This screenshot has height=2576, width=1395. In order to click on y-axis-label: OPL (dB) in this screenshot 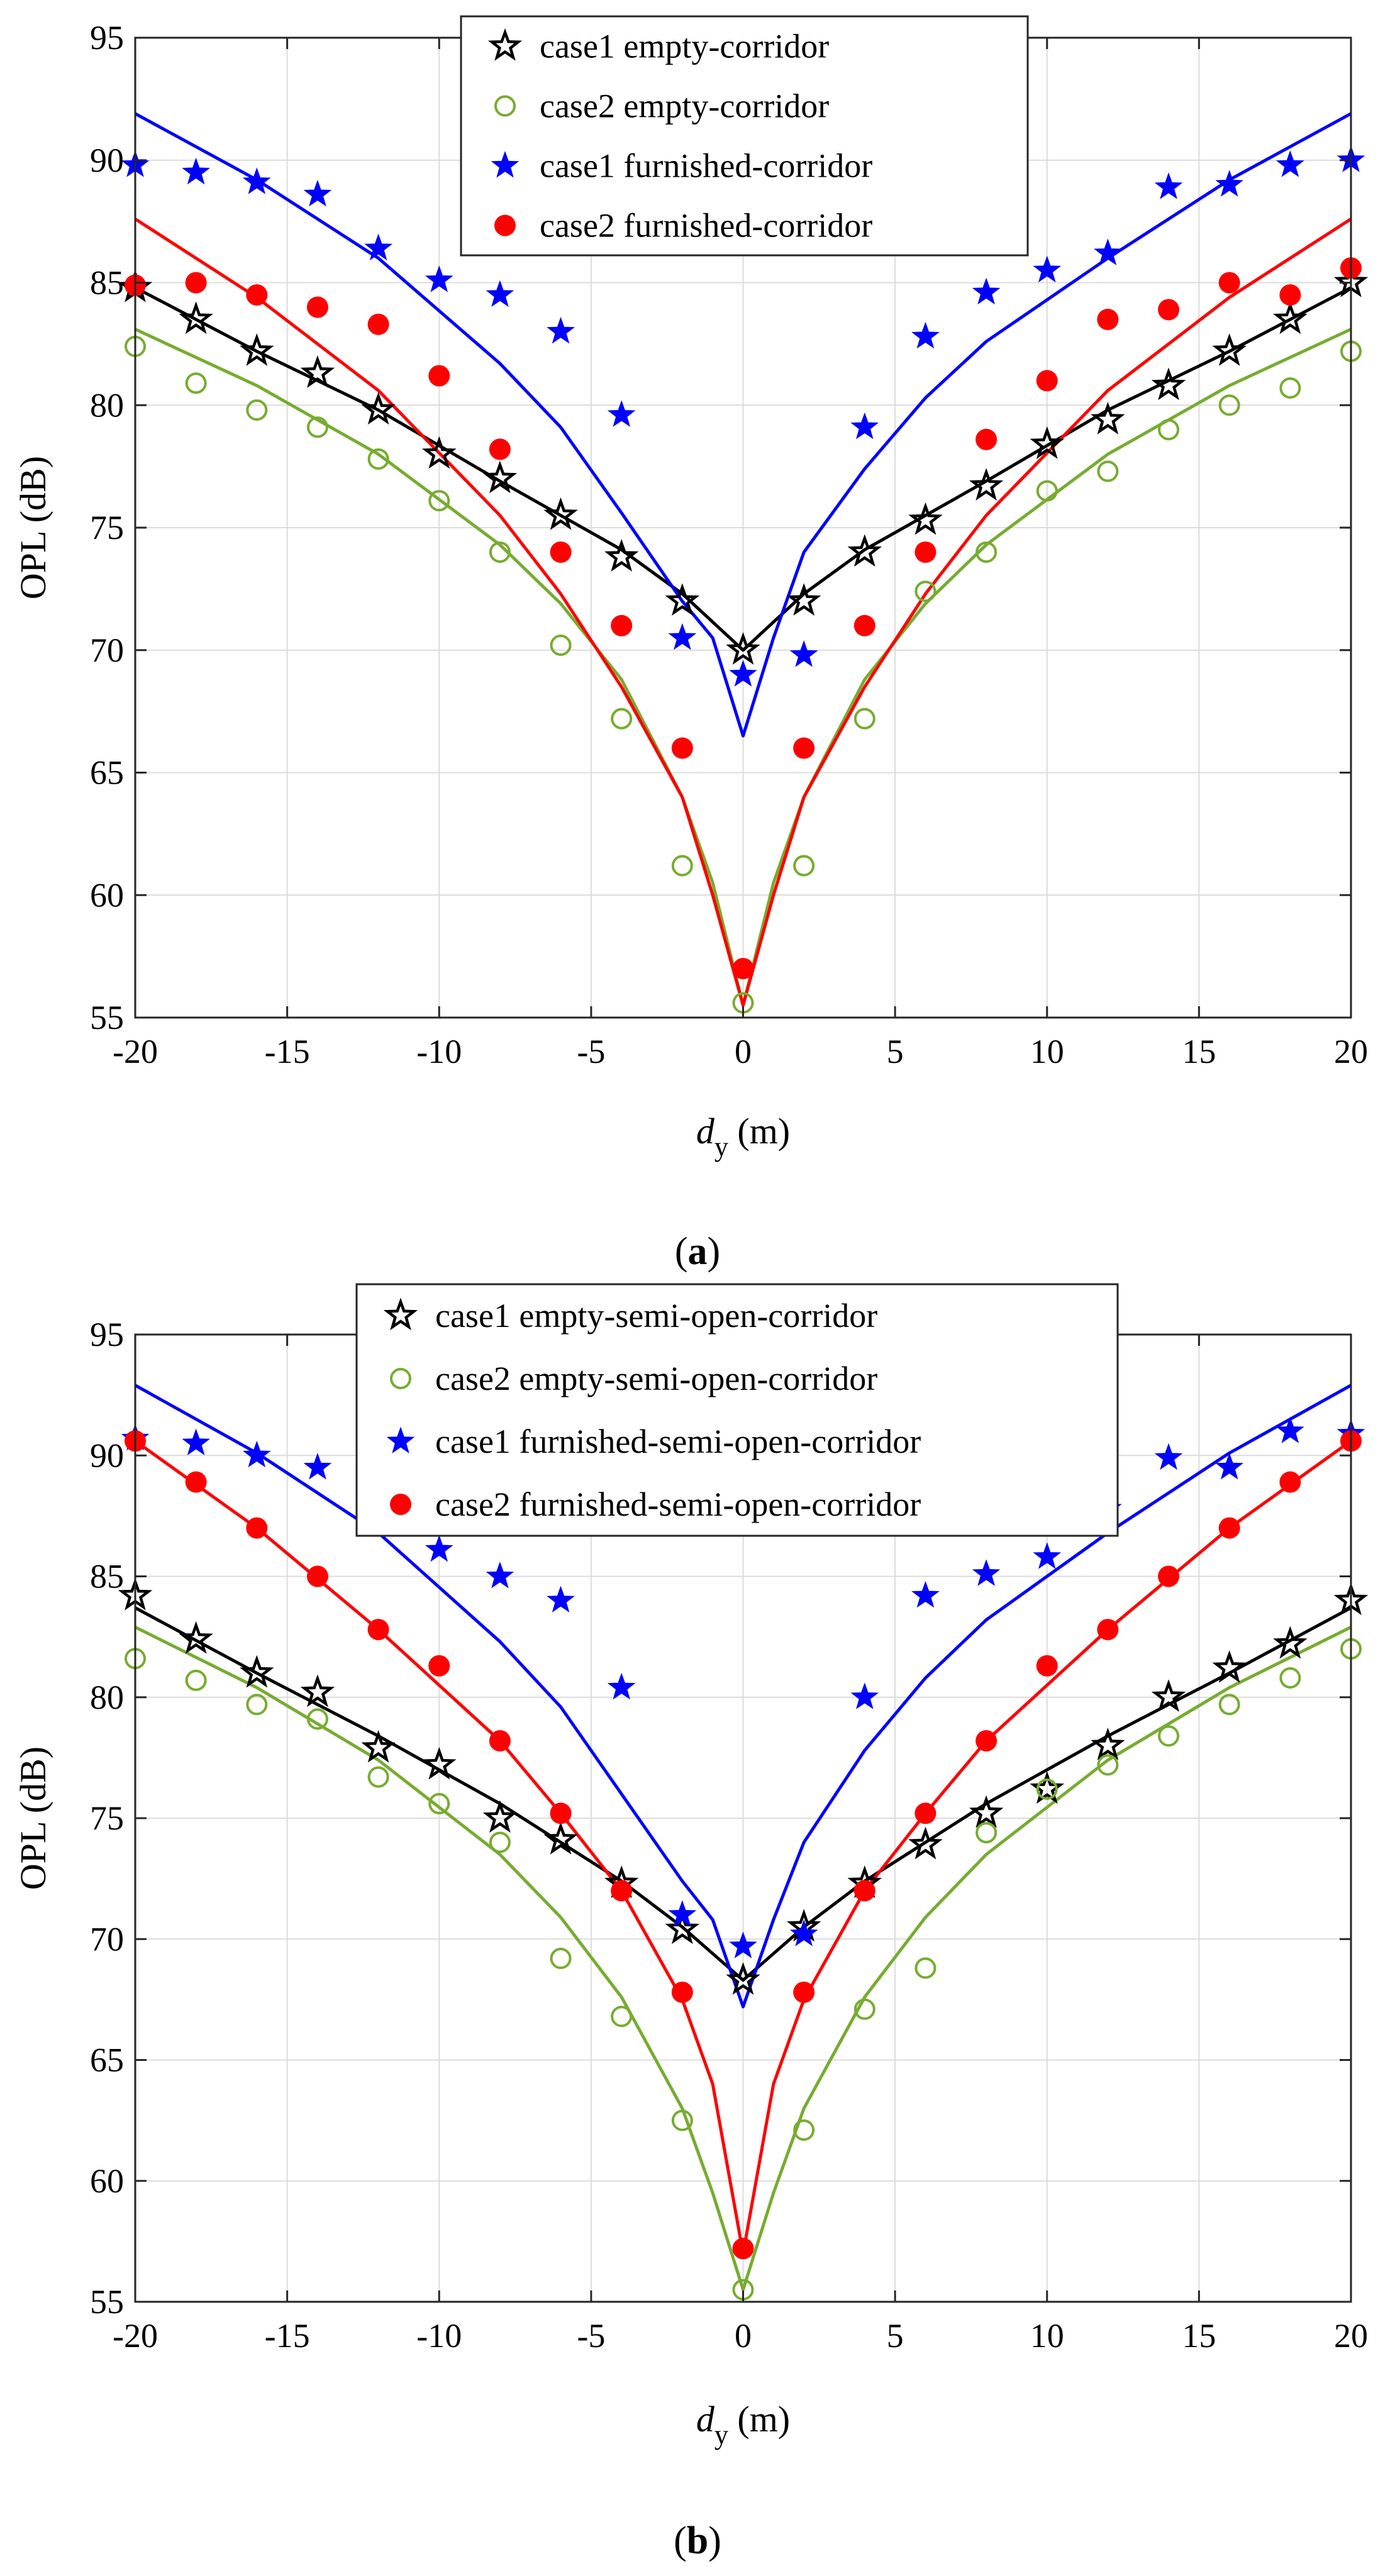, I will do `click(33, 527)`.